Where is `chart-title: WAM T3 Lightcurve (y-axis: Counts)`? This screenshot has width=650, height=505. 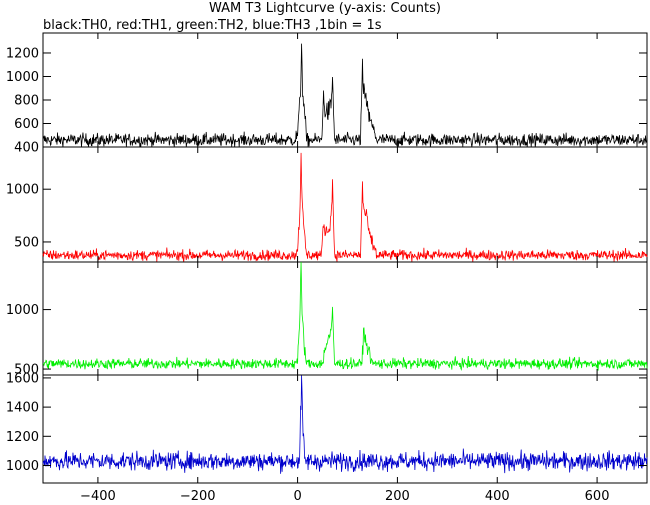
chart-title: WAM T3 Lightcurve (y-axis: Counts) is located at coordinates (325, 8).